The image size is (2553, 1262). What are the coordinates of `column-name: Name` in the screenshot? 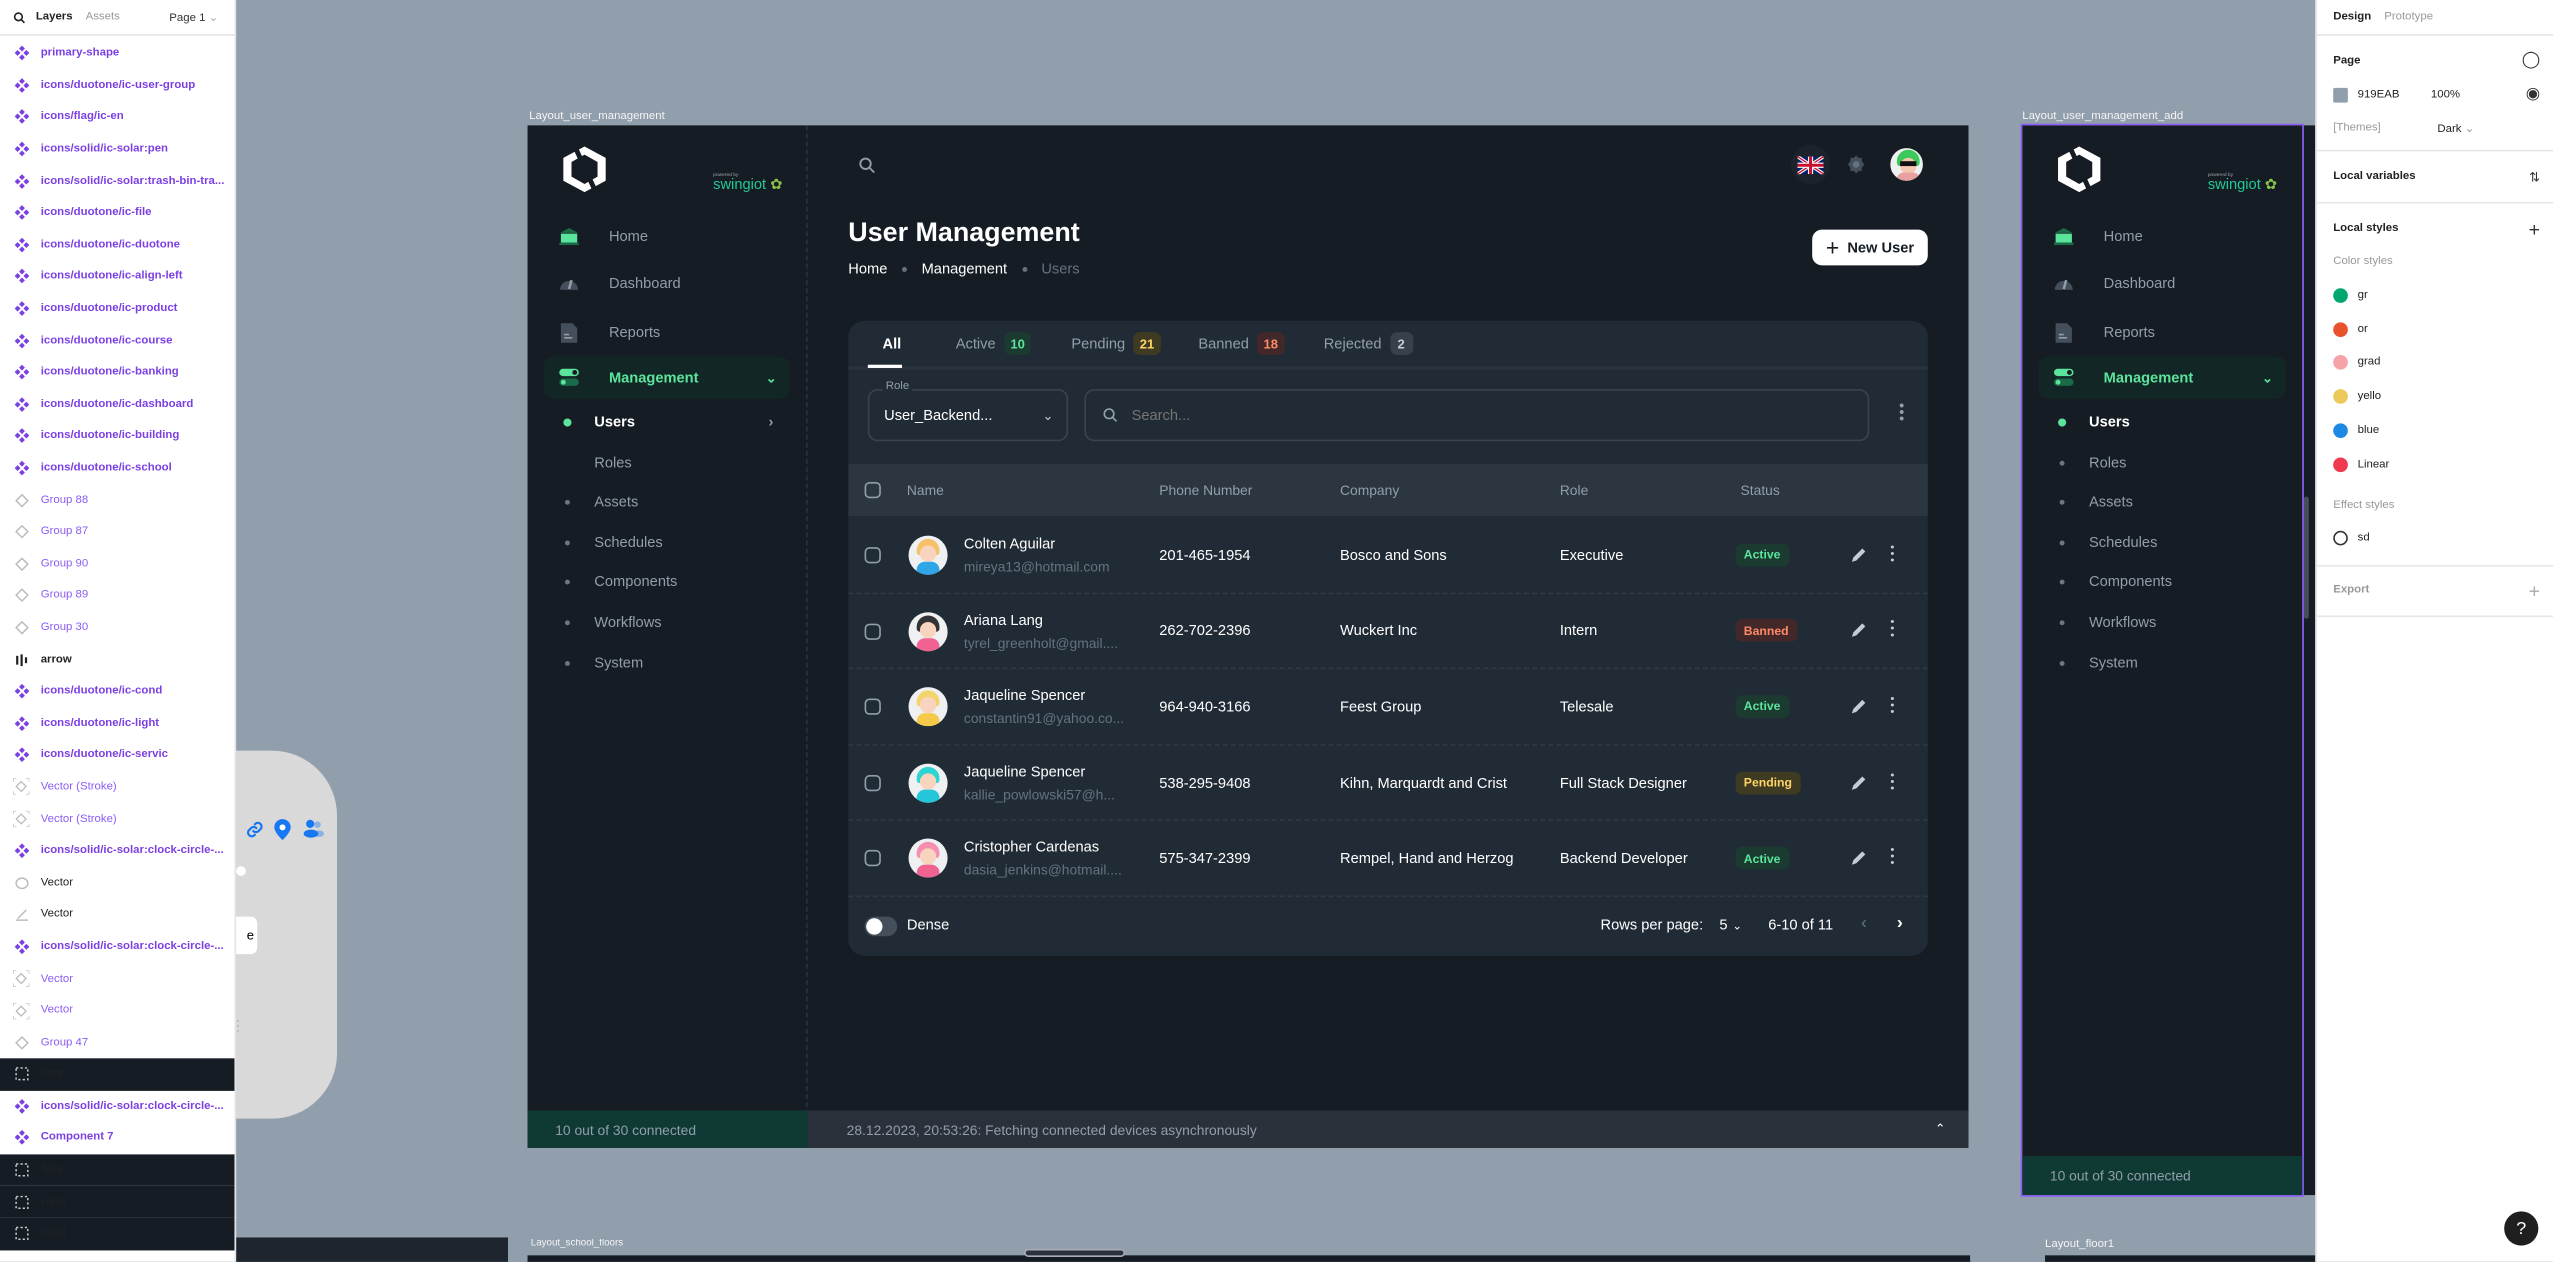 It's located at (925, 490).